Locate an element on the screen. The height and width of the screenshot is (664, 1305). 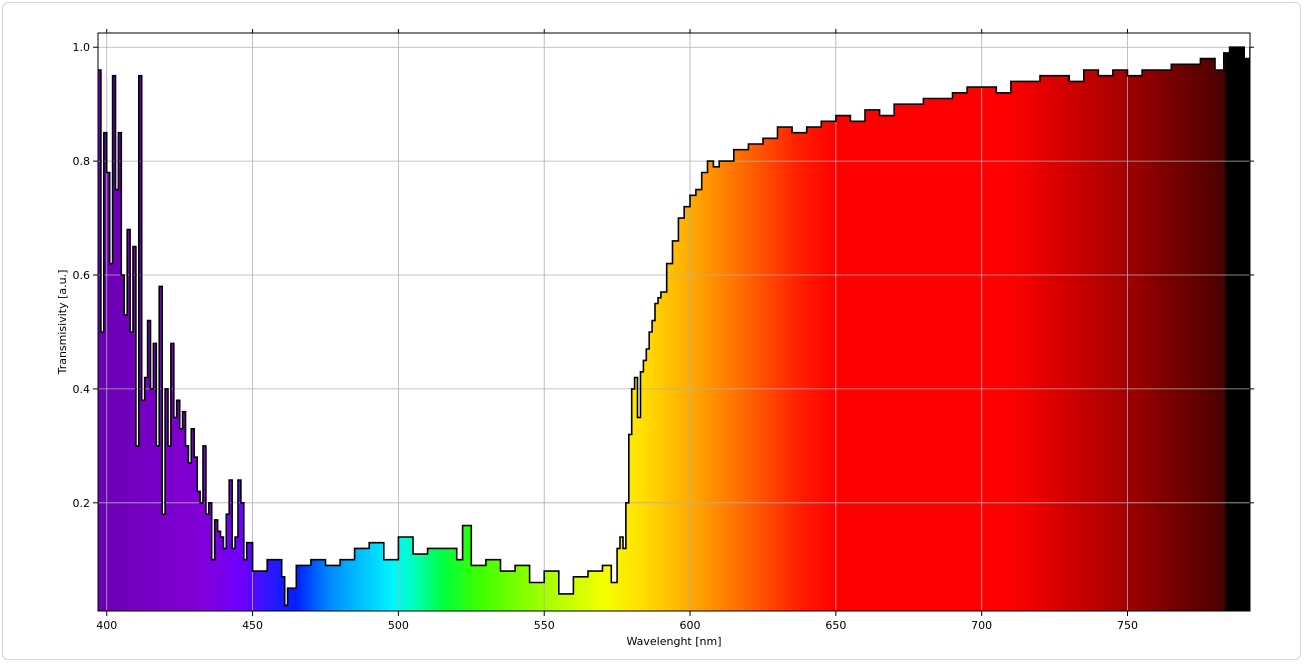
y-tick-label: 0.6 is located at coordinates (82, 275).